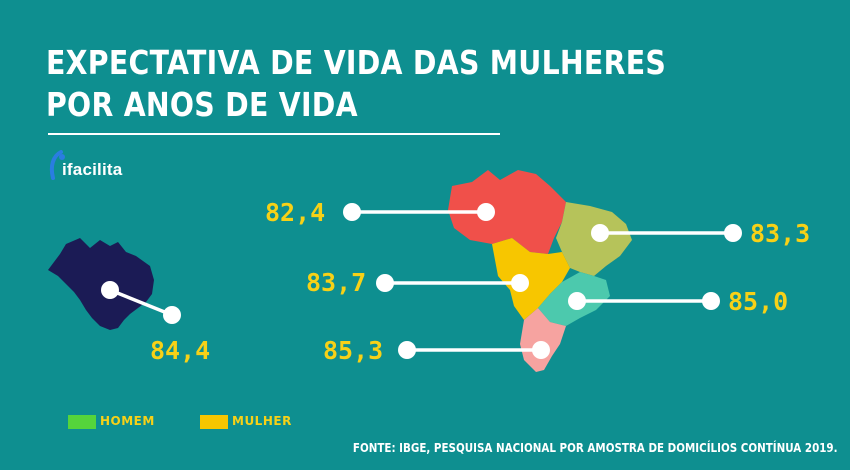  What do you see at coordinates (127, 421) in the screenshot?
I see `legend-label-homem: HOMEM` at bounding box center [127, 421].